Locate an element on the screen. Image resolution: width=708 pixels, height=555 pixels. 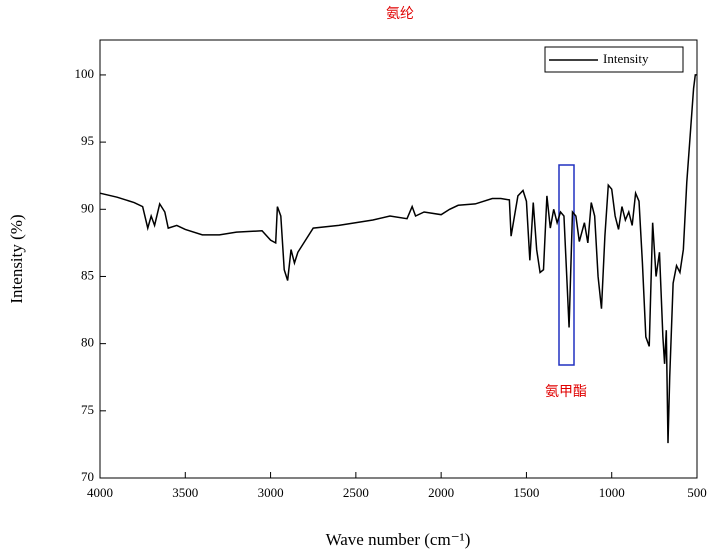
x-tick-label: 2500 is located at coordinates (356, 492).